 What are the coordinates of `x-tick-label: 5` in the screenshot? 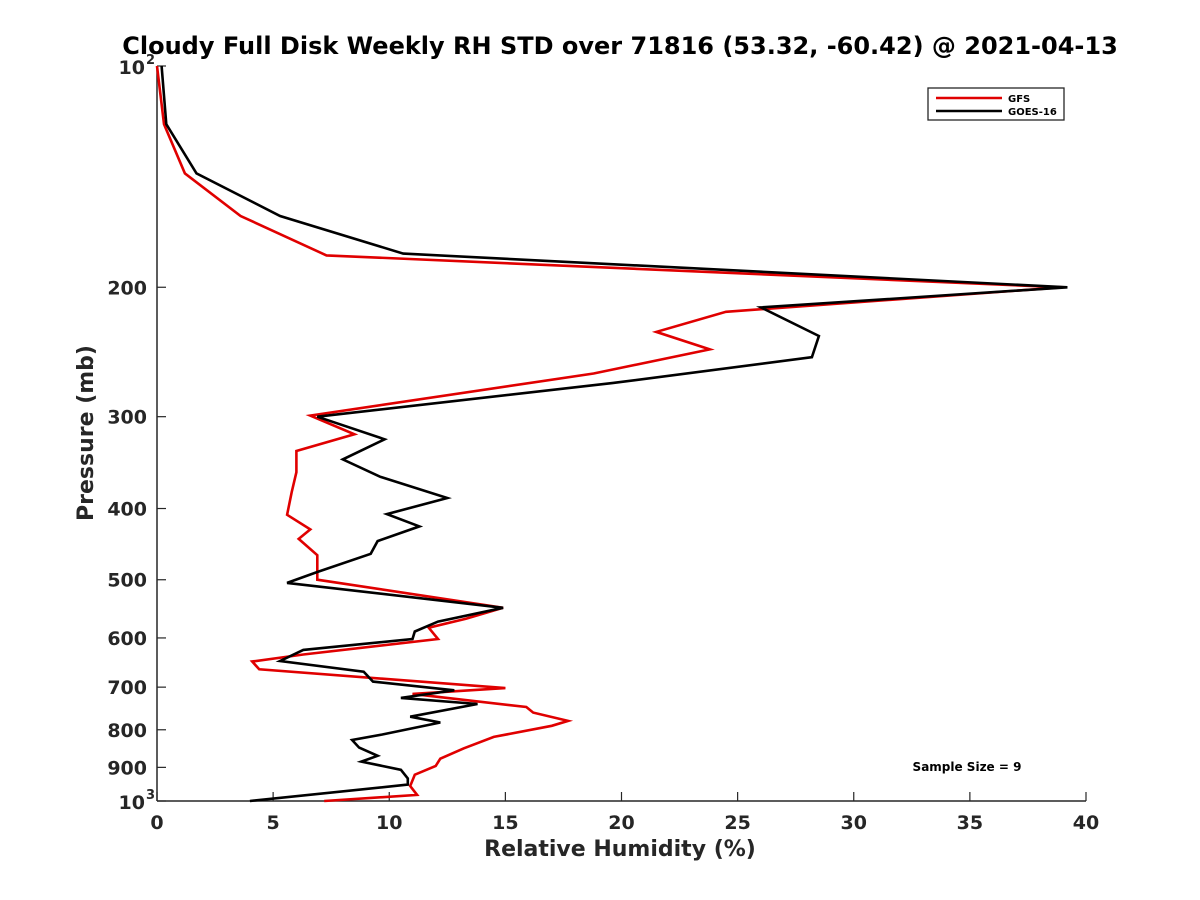 It's located at (273, 823).